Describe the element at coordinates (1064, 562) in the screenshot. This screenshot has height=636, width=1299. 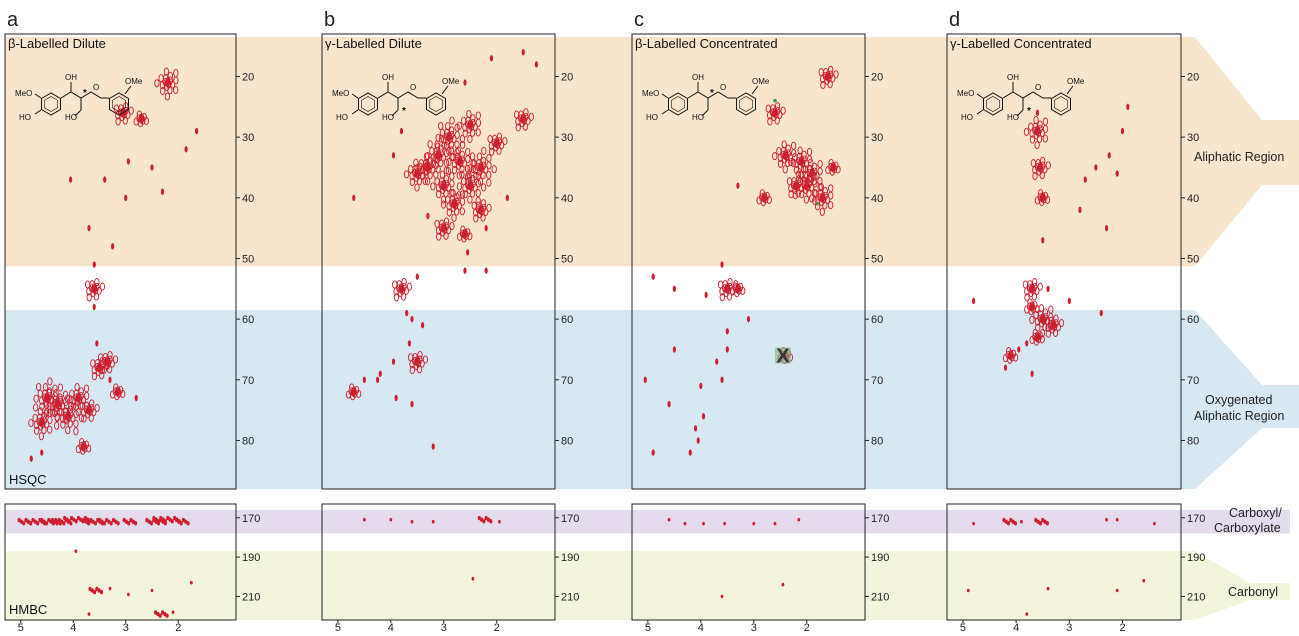
I see `hmbc-frame-d` at that location.